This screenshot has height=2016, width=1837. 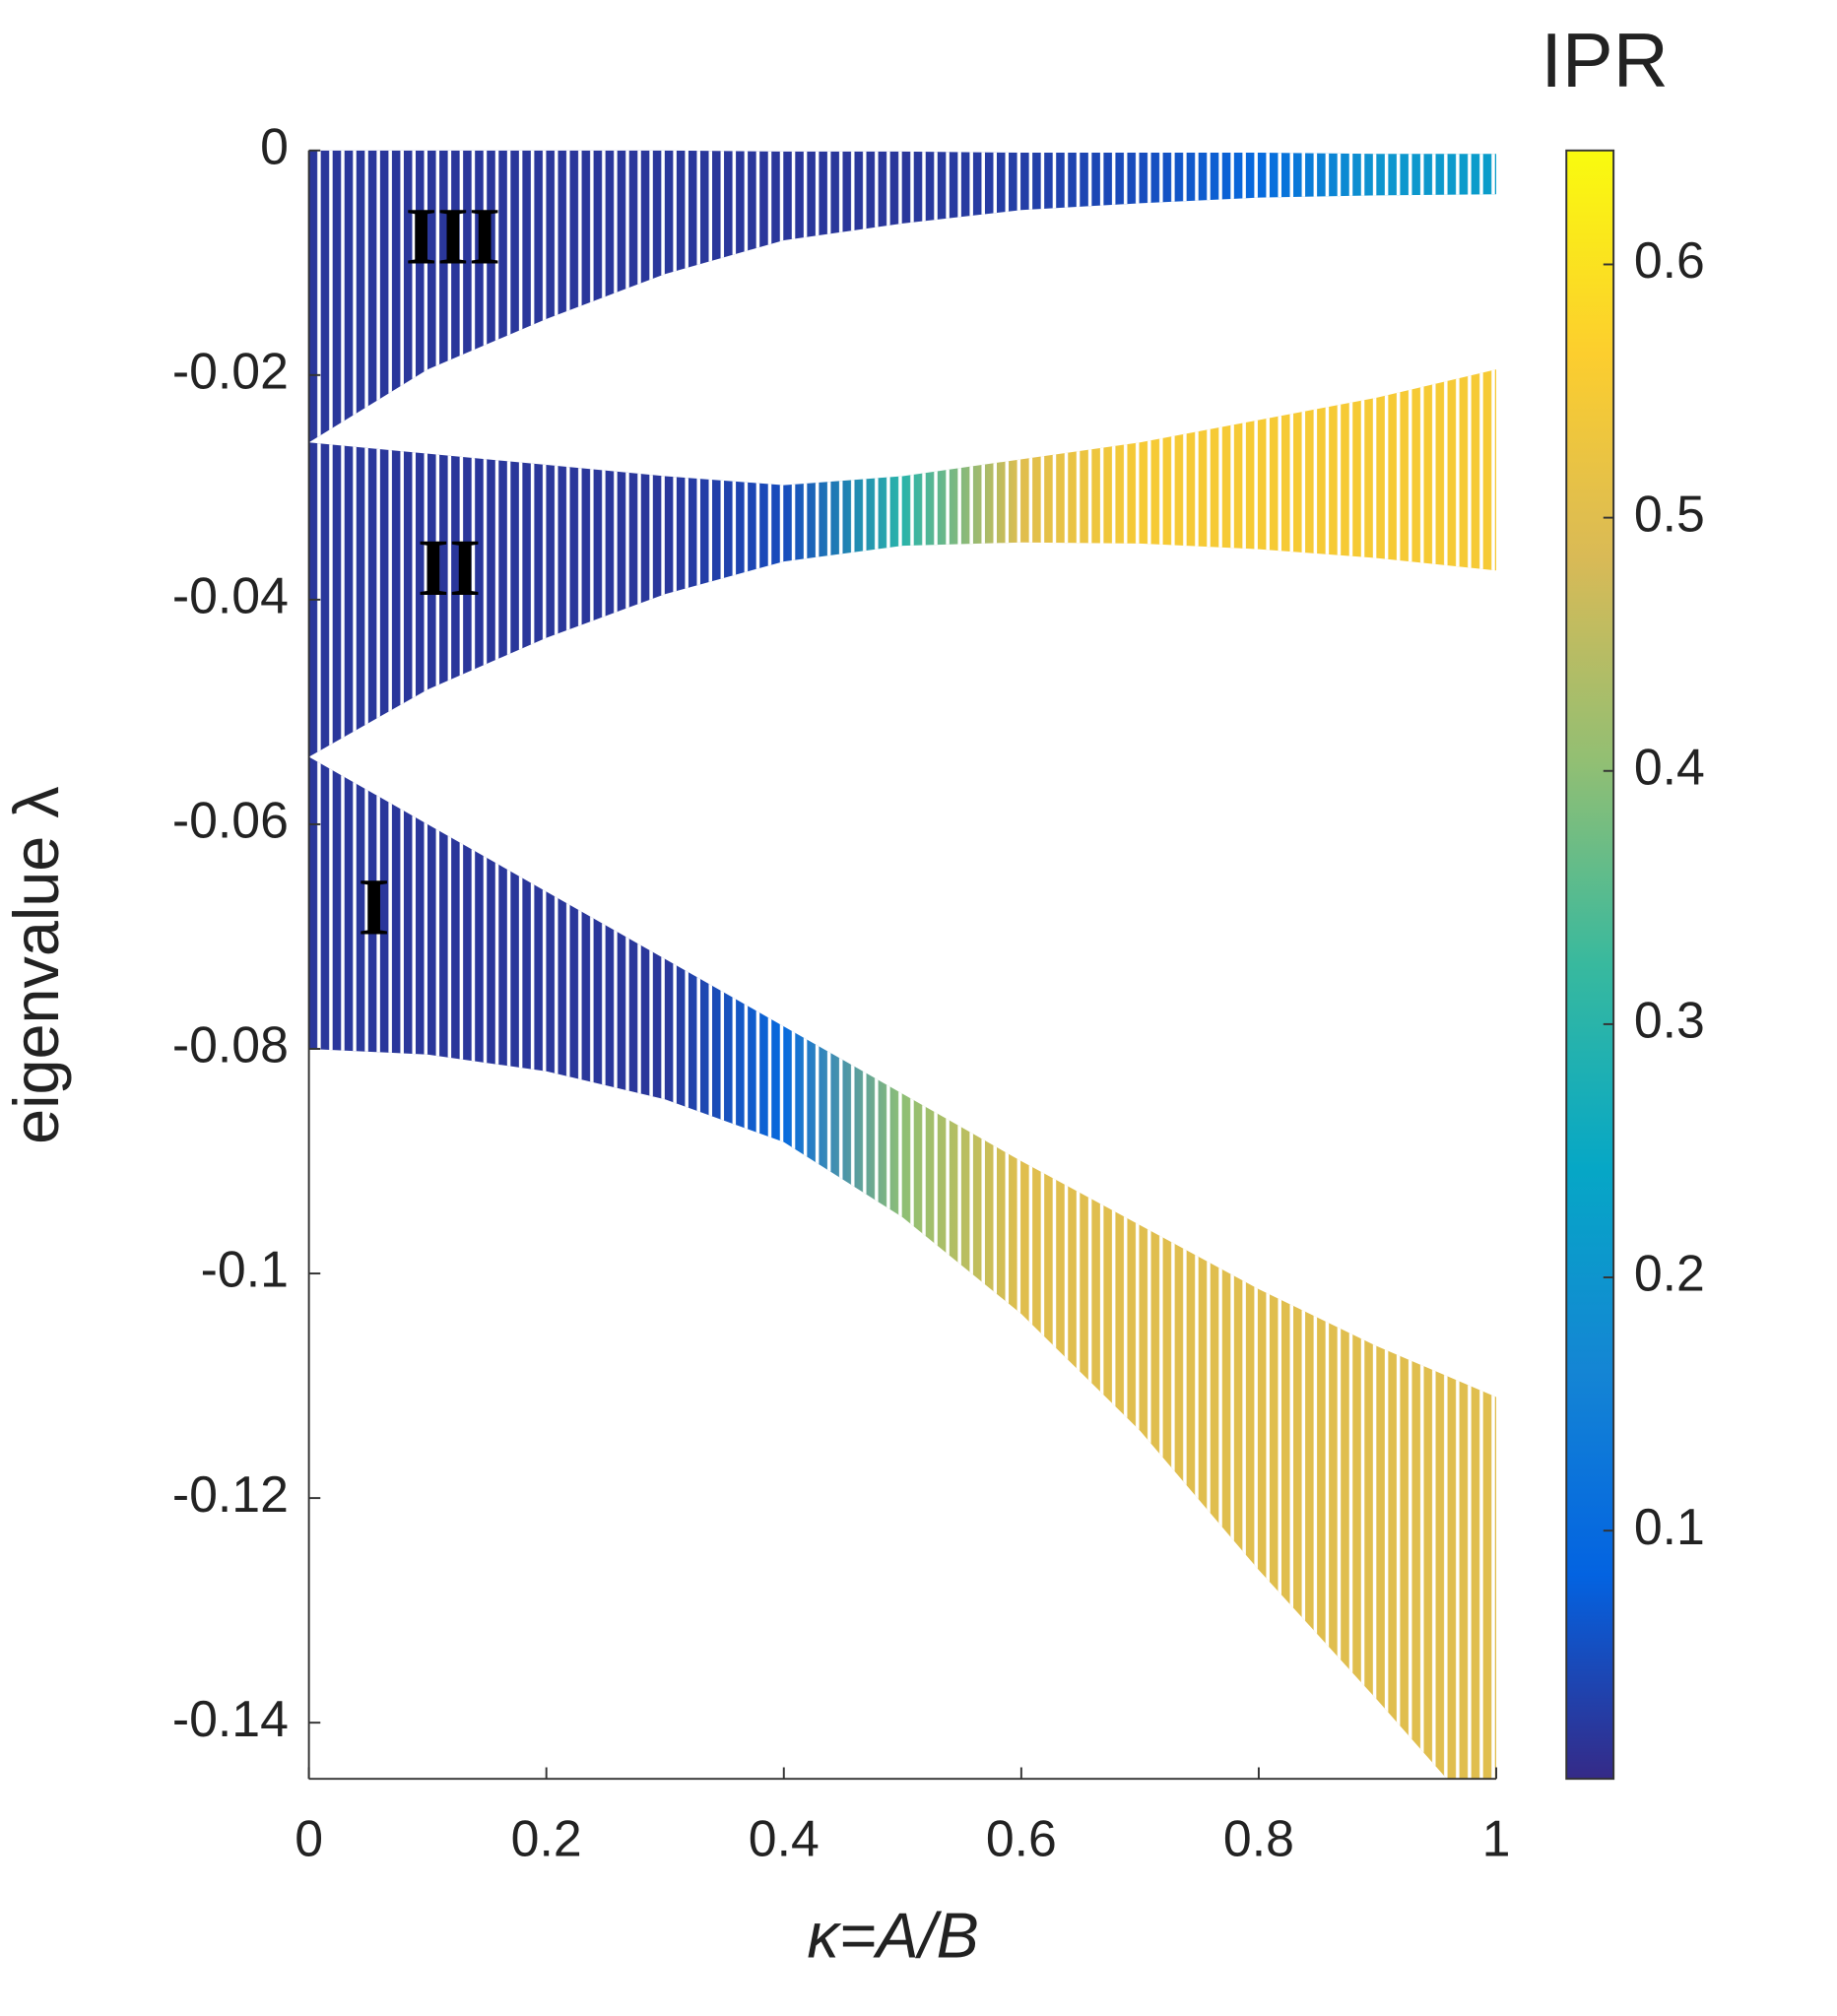 What do you see at coordinates (274, 145) in the screenshot?
I see `y-tick-label: 0` at bounding box center [274, 145].